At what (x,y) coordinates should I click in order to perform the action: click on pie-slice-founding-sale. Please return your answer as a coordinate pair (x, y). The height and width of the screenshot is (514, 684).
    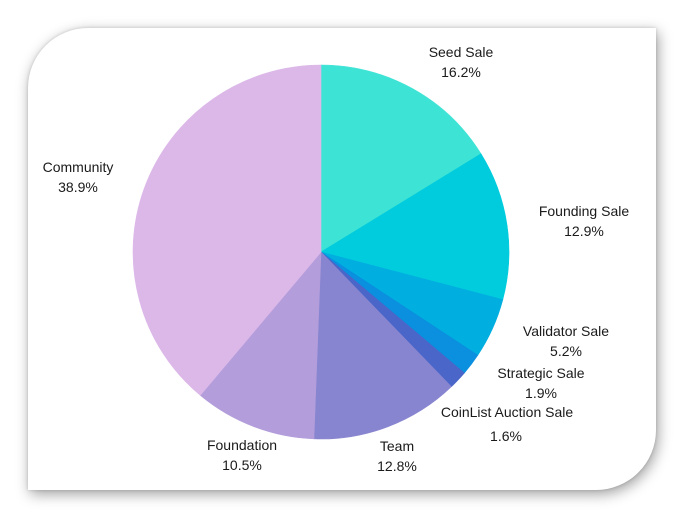
    Looking at the image, I should click on (415, 227).